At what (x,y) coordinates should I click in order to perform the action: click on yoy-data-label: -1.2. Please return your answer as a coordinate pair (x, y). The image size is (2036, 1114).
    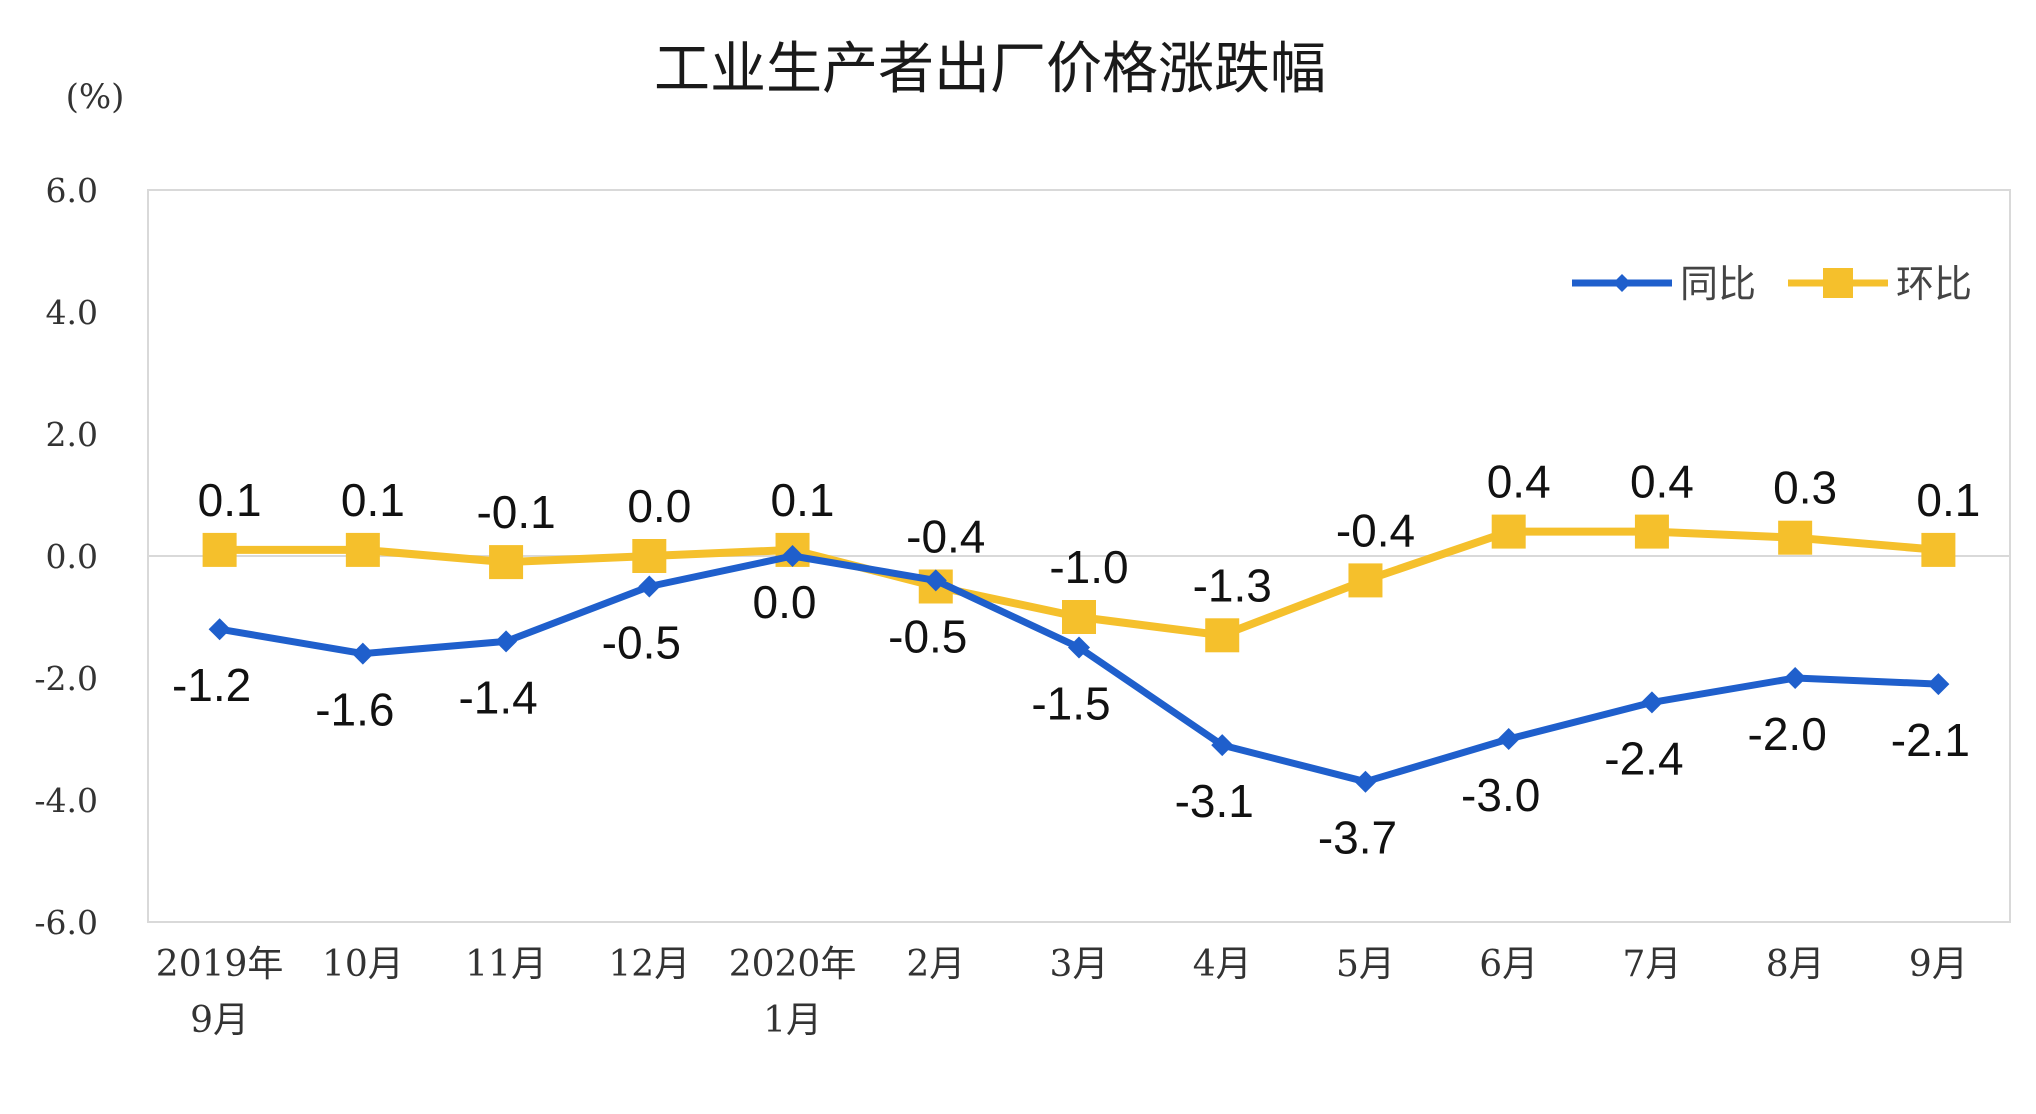
    Looking at the image, I should click on (211, 685).